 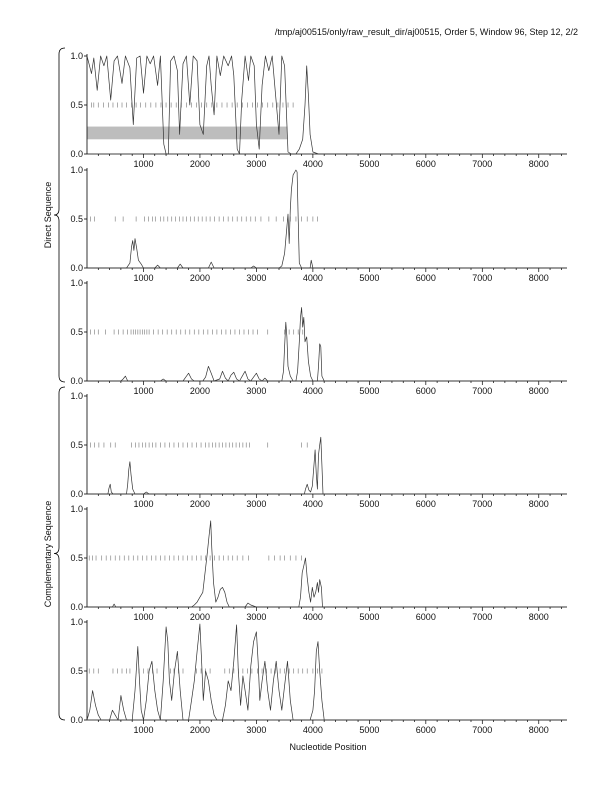 What do you see at coordinates (327, 344) in the screenshot?
I see `direct-frame-3-series-line` at bounding box center [327, 344].